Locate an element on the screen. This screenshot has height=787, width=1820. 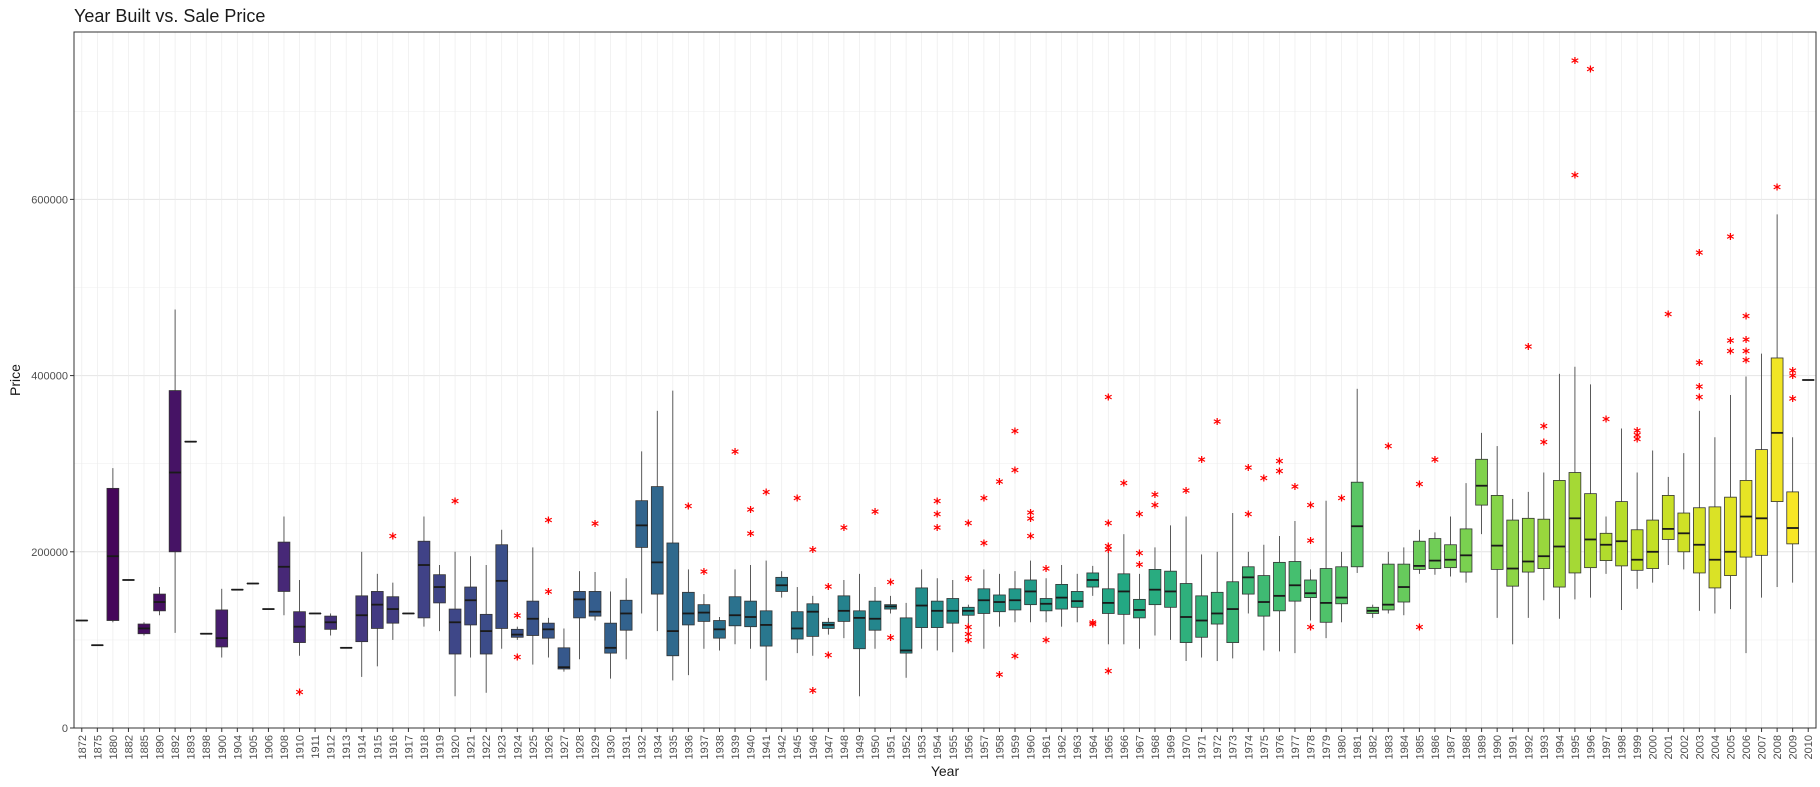
x-tick-label: 2003 is located at coordinates (1700, 747).